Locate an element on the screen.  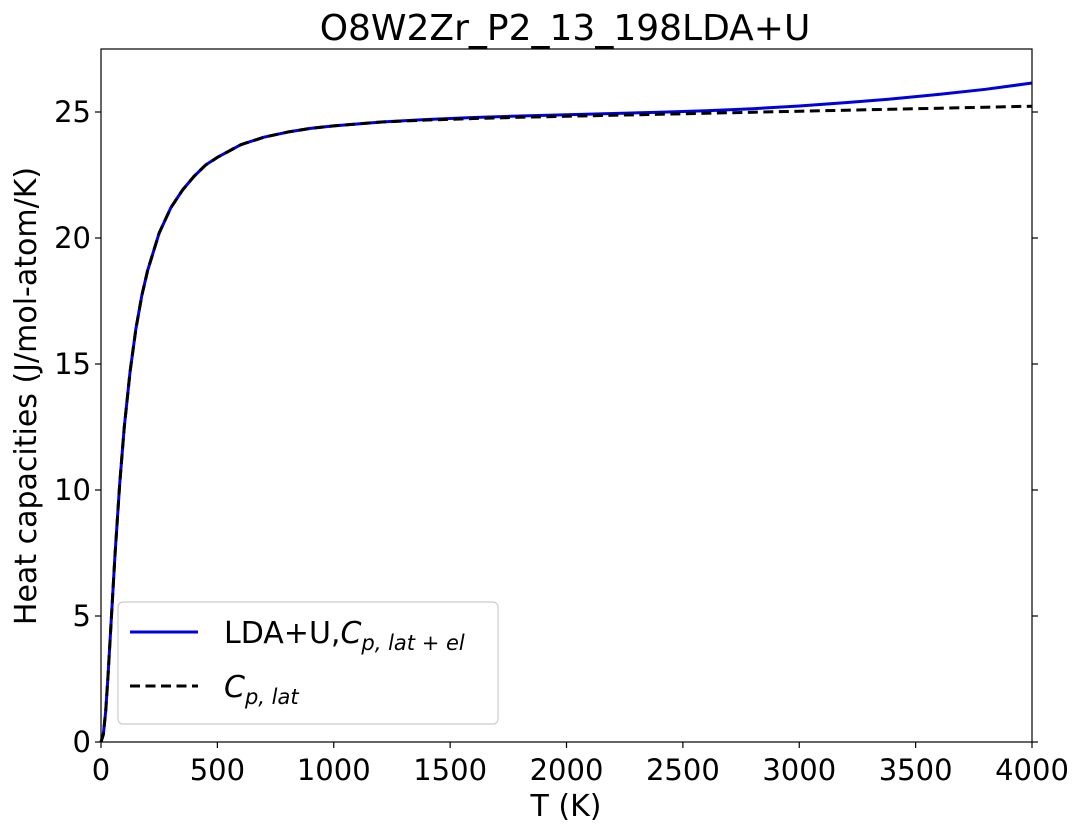
legend-frame is located at coordinates (308, 663).